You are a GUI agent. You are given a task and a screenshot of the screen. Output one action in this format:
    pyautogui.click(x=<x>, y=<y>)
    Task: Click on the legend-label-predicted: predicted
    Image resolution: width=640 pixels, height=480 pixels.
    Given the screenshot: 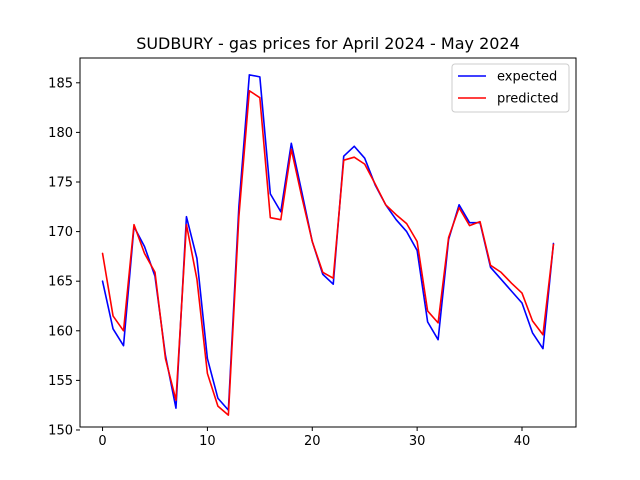 What is the action you would take?
    pyautogui.click(x=528, y=99)
    